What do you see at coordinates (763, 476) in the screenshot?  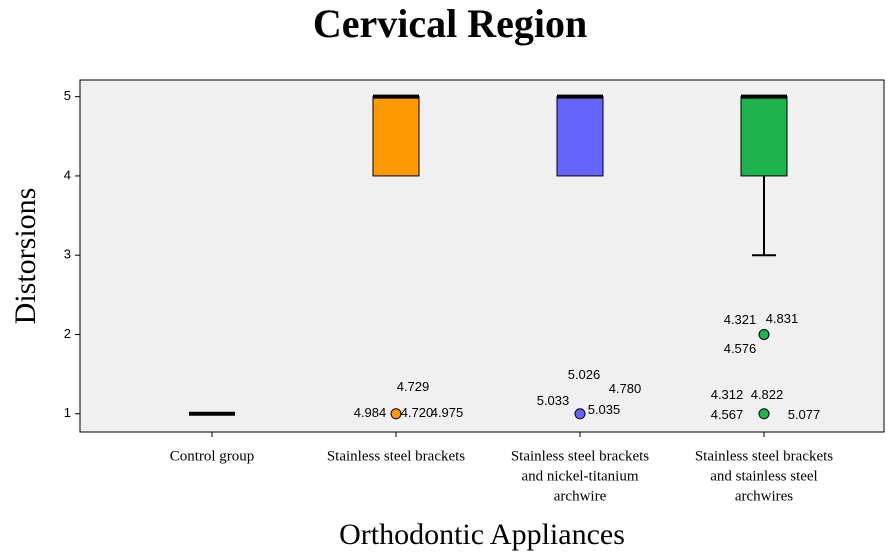 I see `x-tick-label: and stainless steel` at bounding box center [763, 476].